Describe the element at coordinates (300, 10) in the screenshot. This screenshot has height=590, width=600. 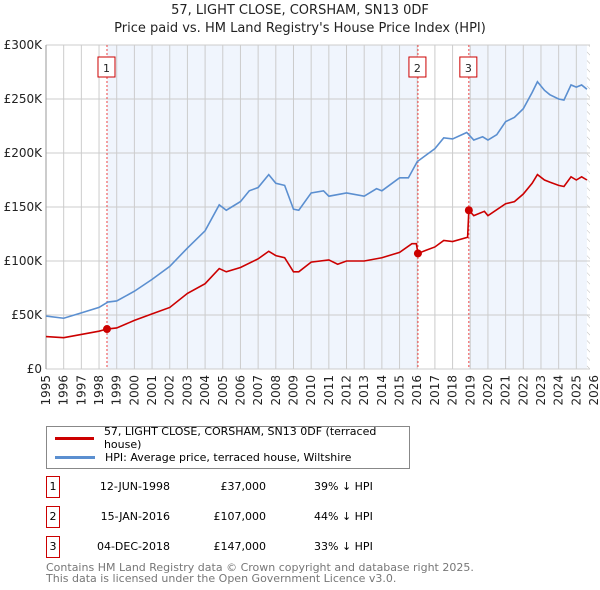
I see `chart-title: 57, LIGHT CLOSE, CORSHAM, SN13 0DF` at that location.